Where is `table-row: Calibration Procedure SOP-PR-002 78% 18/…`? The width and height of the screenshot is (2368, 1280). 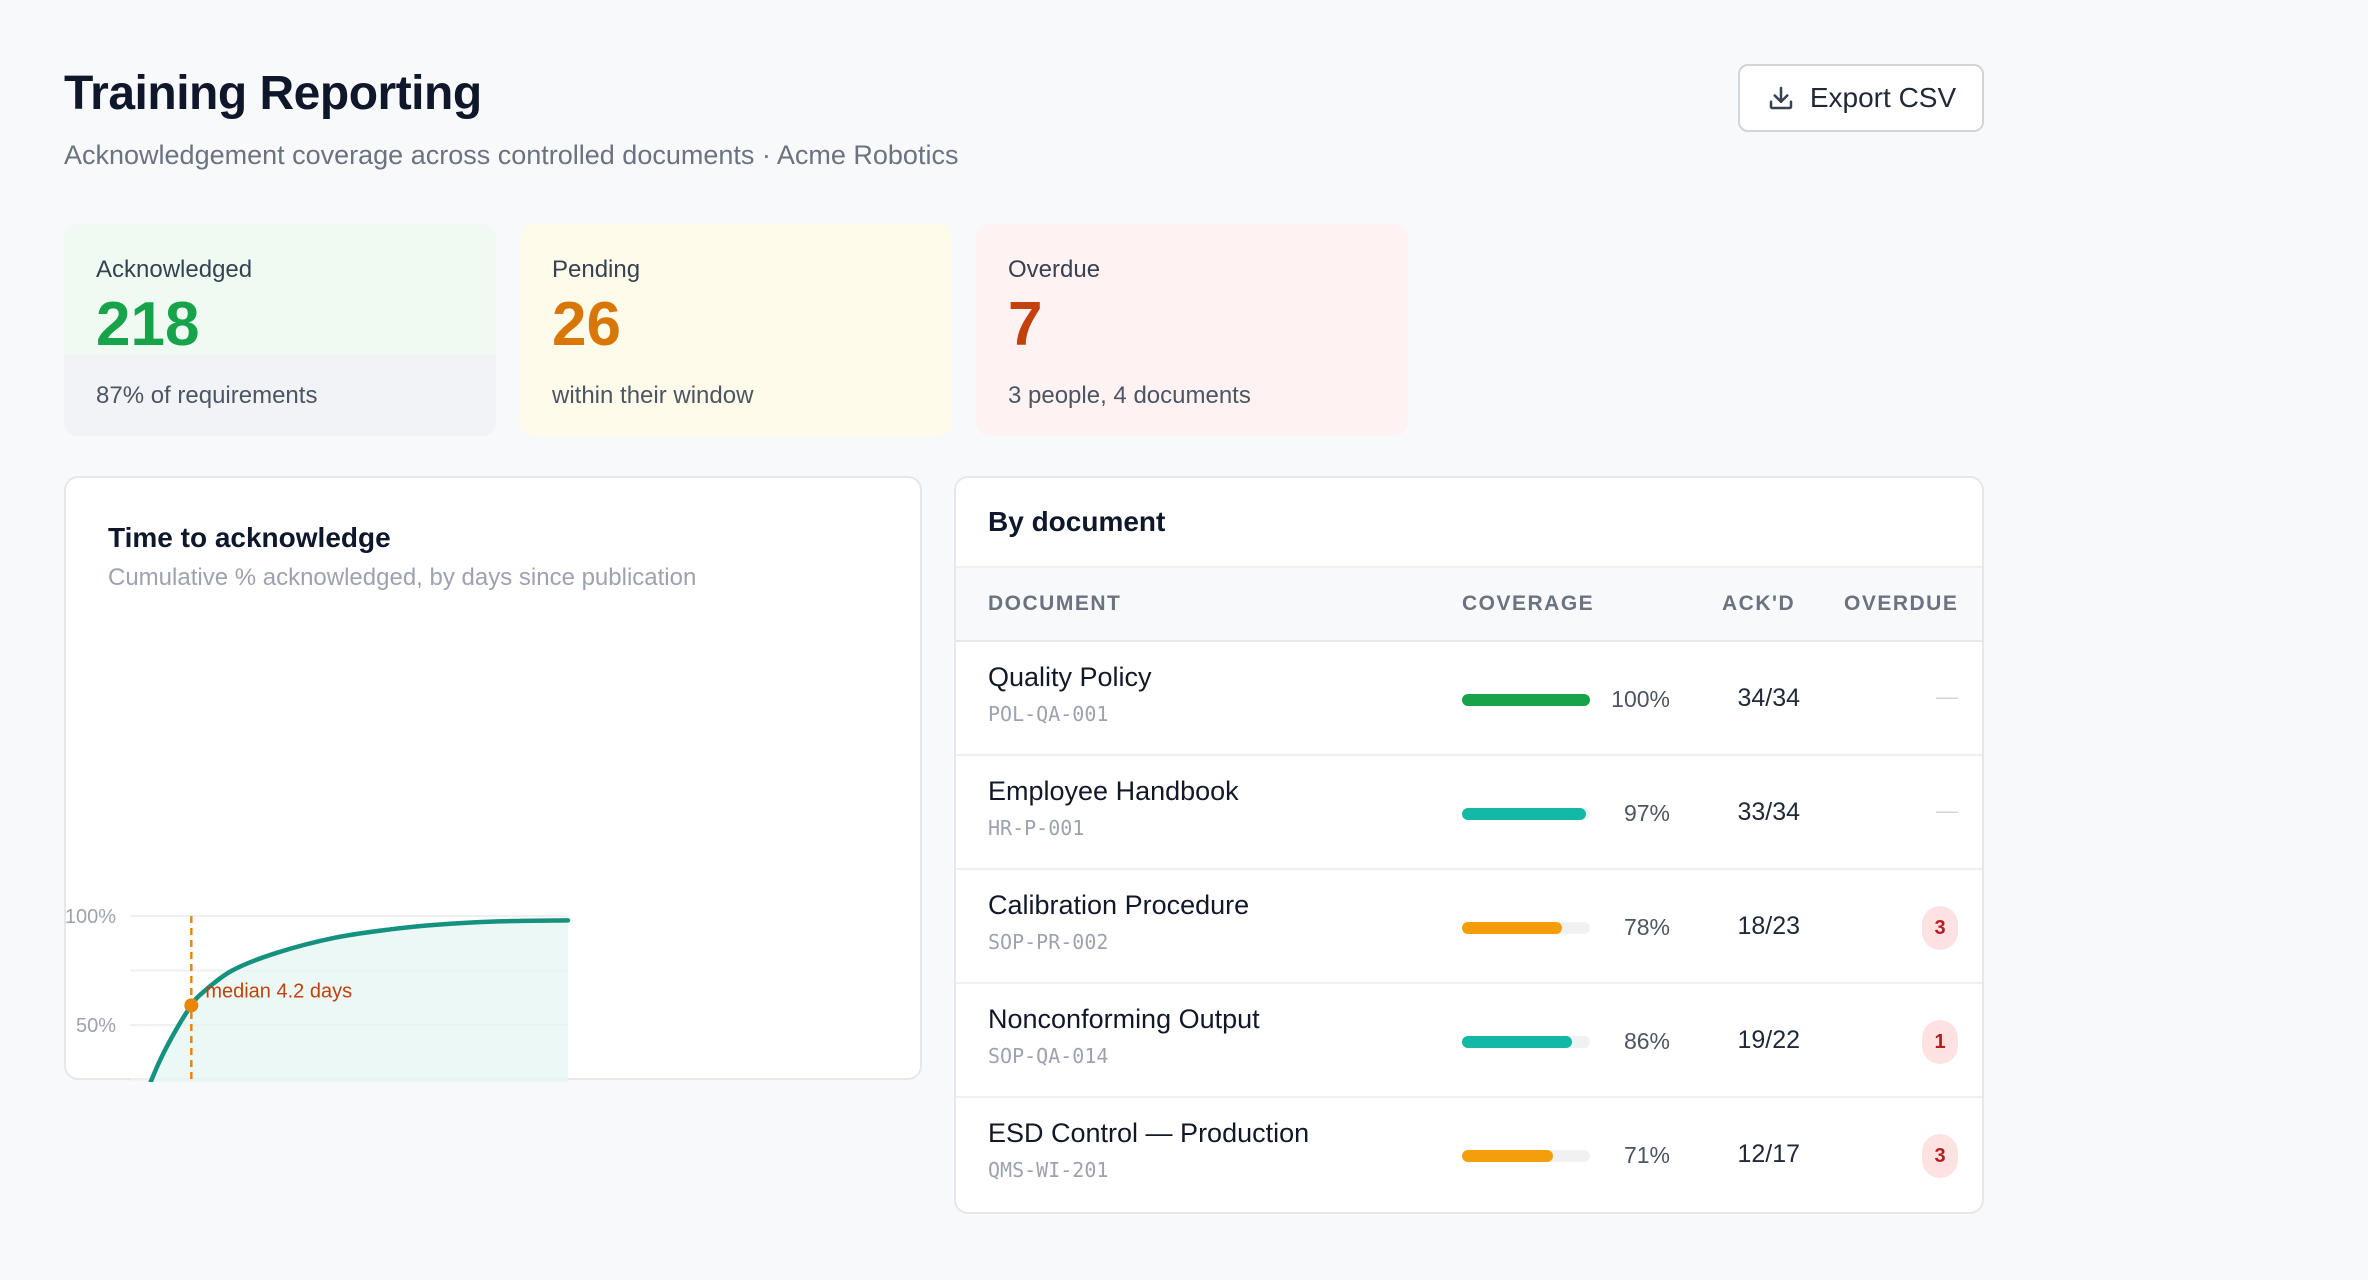
table-row: Calibration Procedure SOP-PR-002 78% 18/… is located at coordinates (1469, 927).